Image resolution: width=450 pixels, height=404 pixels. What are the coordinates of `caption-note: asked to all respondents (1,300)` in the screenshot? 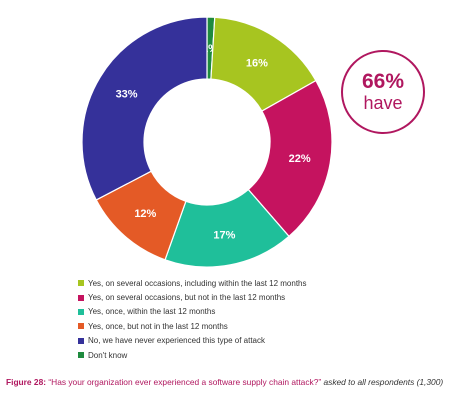 It's located at (383, 382).